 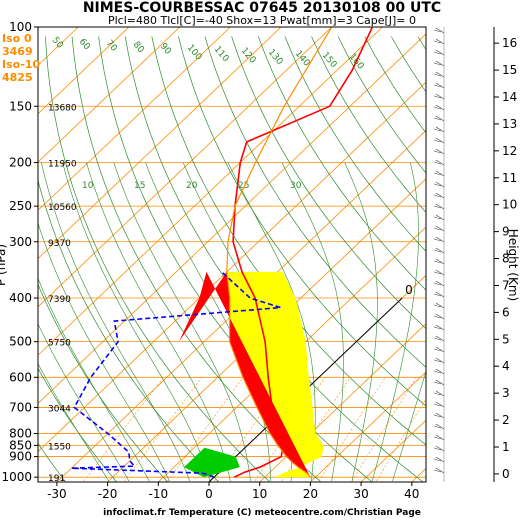 What do you see at coordinates (59, 300) in the screenshot?
I see `level-height-label: 7390` at bounding box center [59, 300].